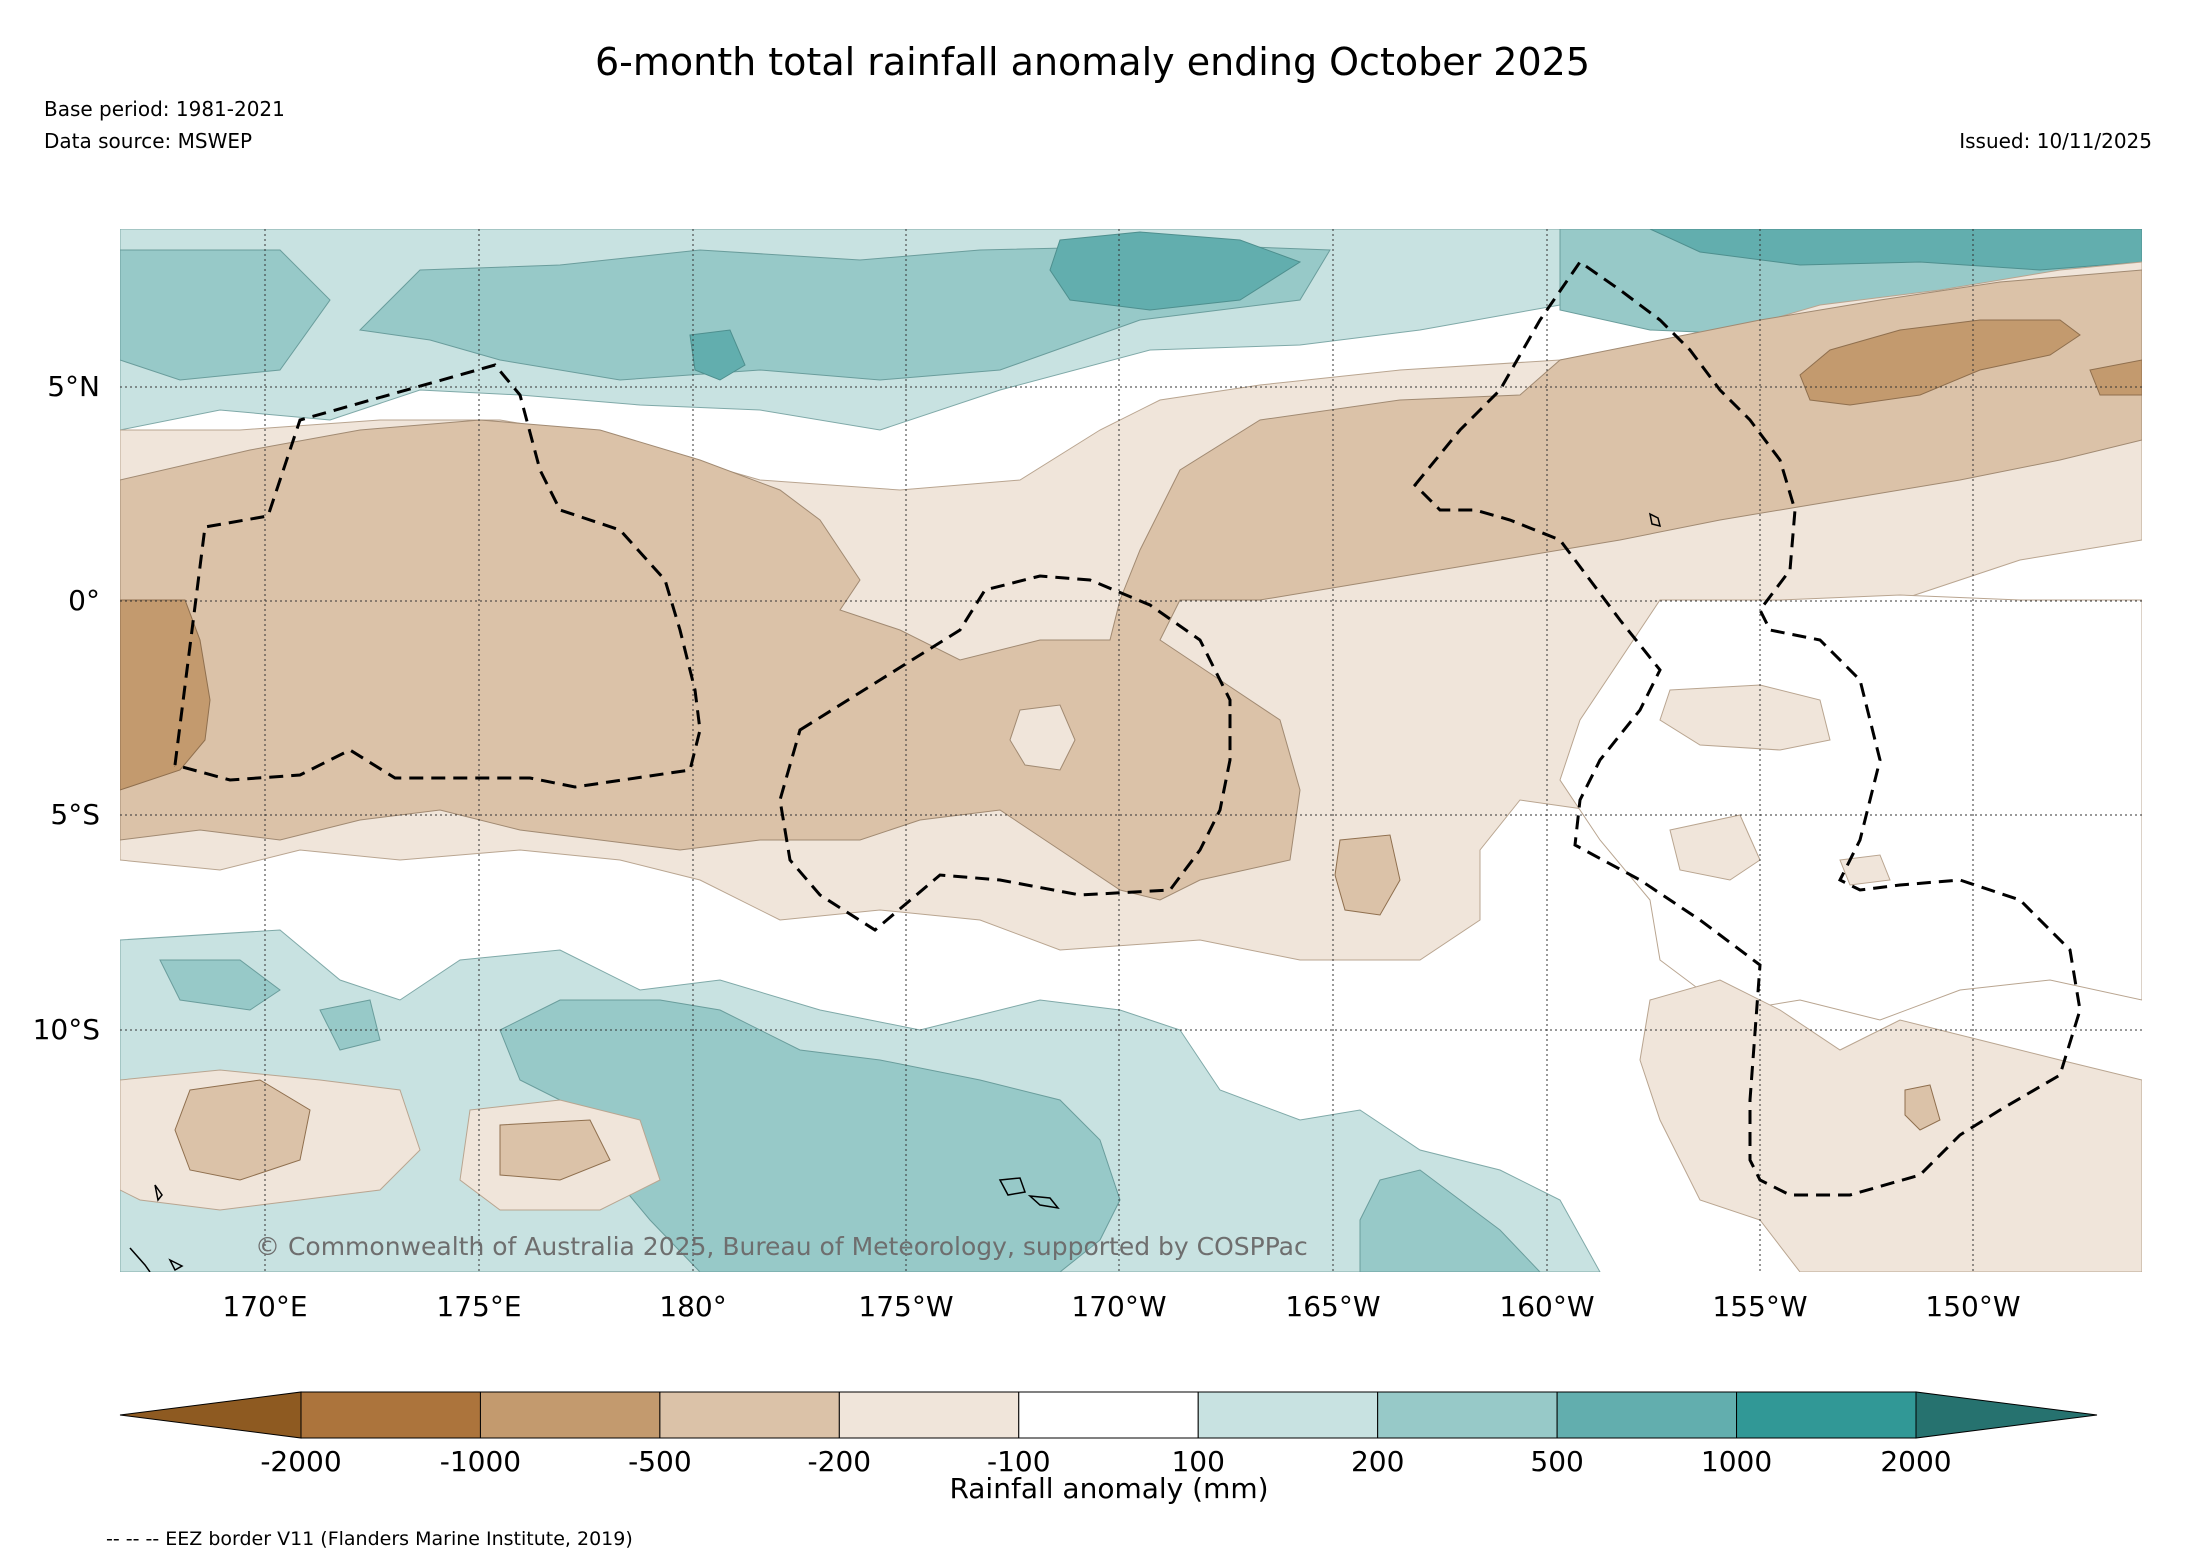  Describe the element at coordinates (660, 1461) in the screenshot. I see `colorbar-tick: -500` at that location.